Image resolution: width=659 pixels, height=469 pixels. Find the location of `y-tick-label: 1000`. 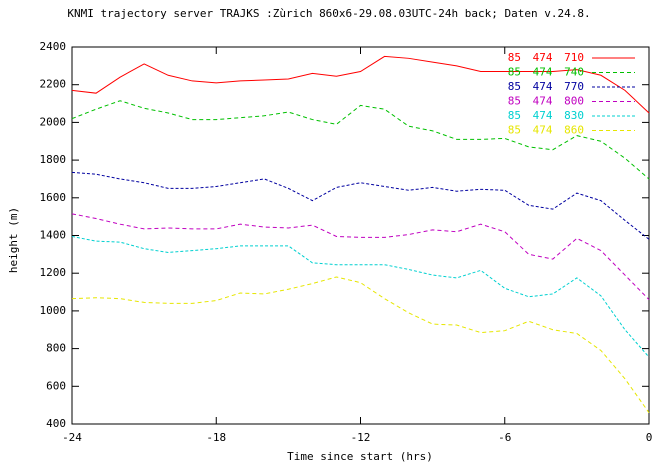

y-tick-label: 1000 is located at coordinates (53, 310).